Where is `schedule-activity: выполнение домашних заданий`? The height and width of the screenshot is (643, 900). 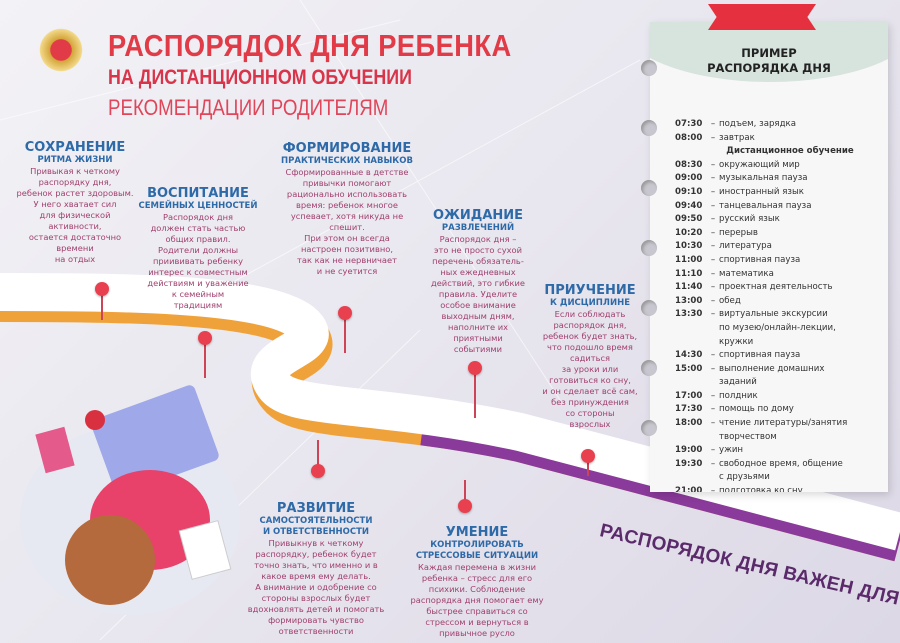
schedule-activity: выполнение домашних заданий is located at coordinates (772, 375).